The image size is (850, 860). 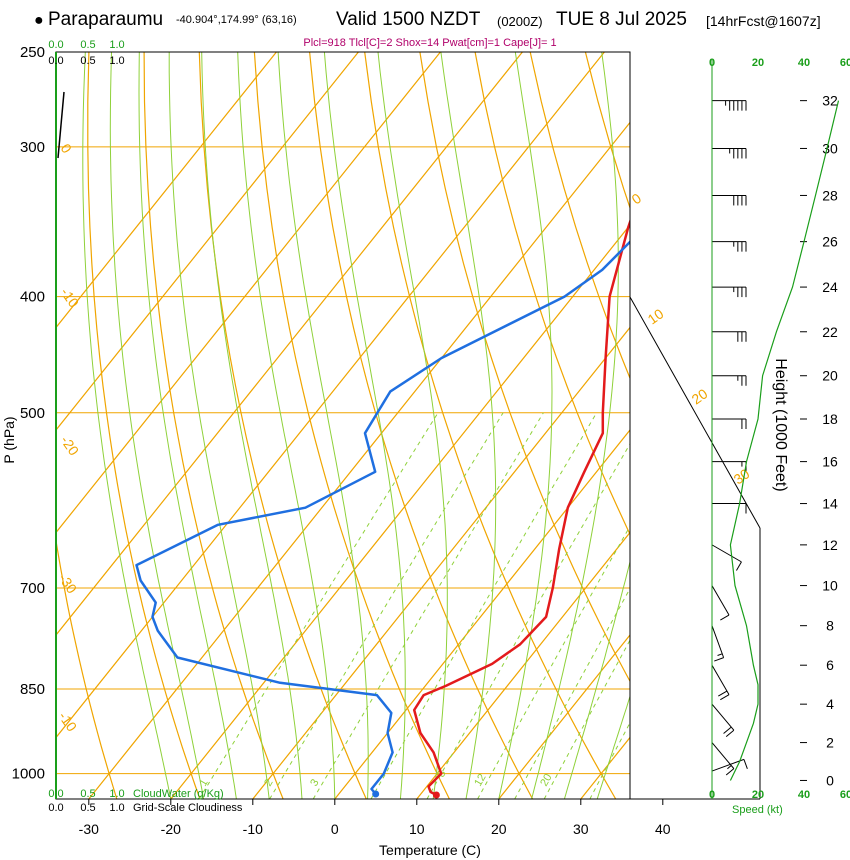 What do you see at coordinates (32, 52) in the screenshot?
I see `pressure-tick-label: 250` at bounding box center [32, 52].